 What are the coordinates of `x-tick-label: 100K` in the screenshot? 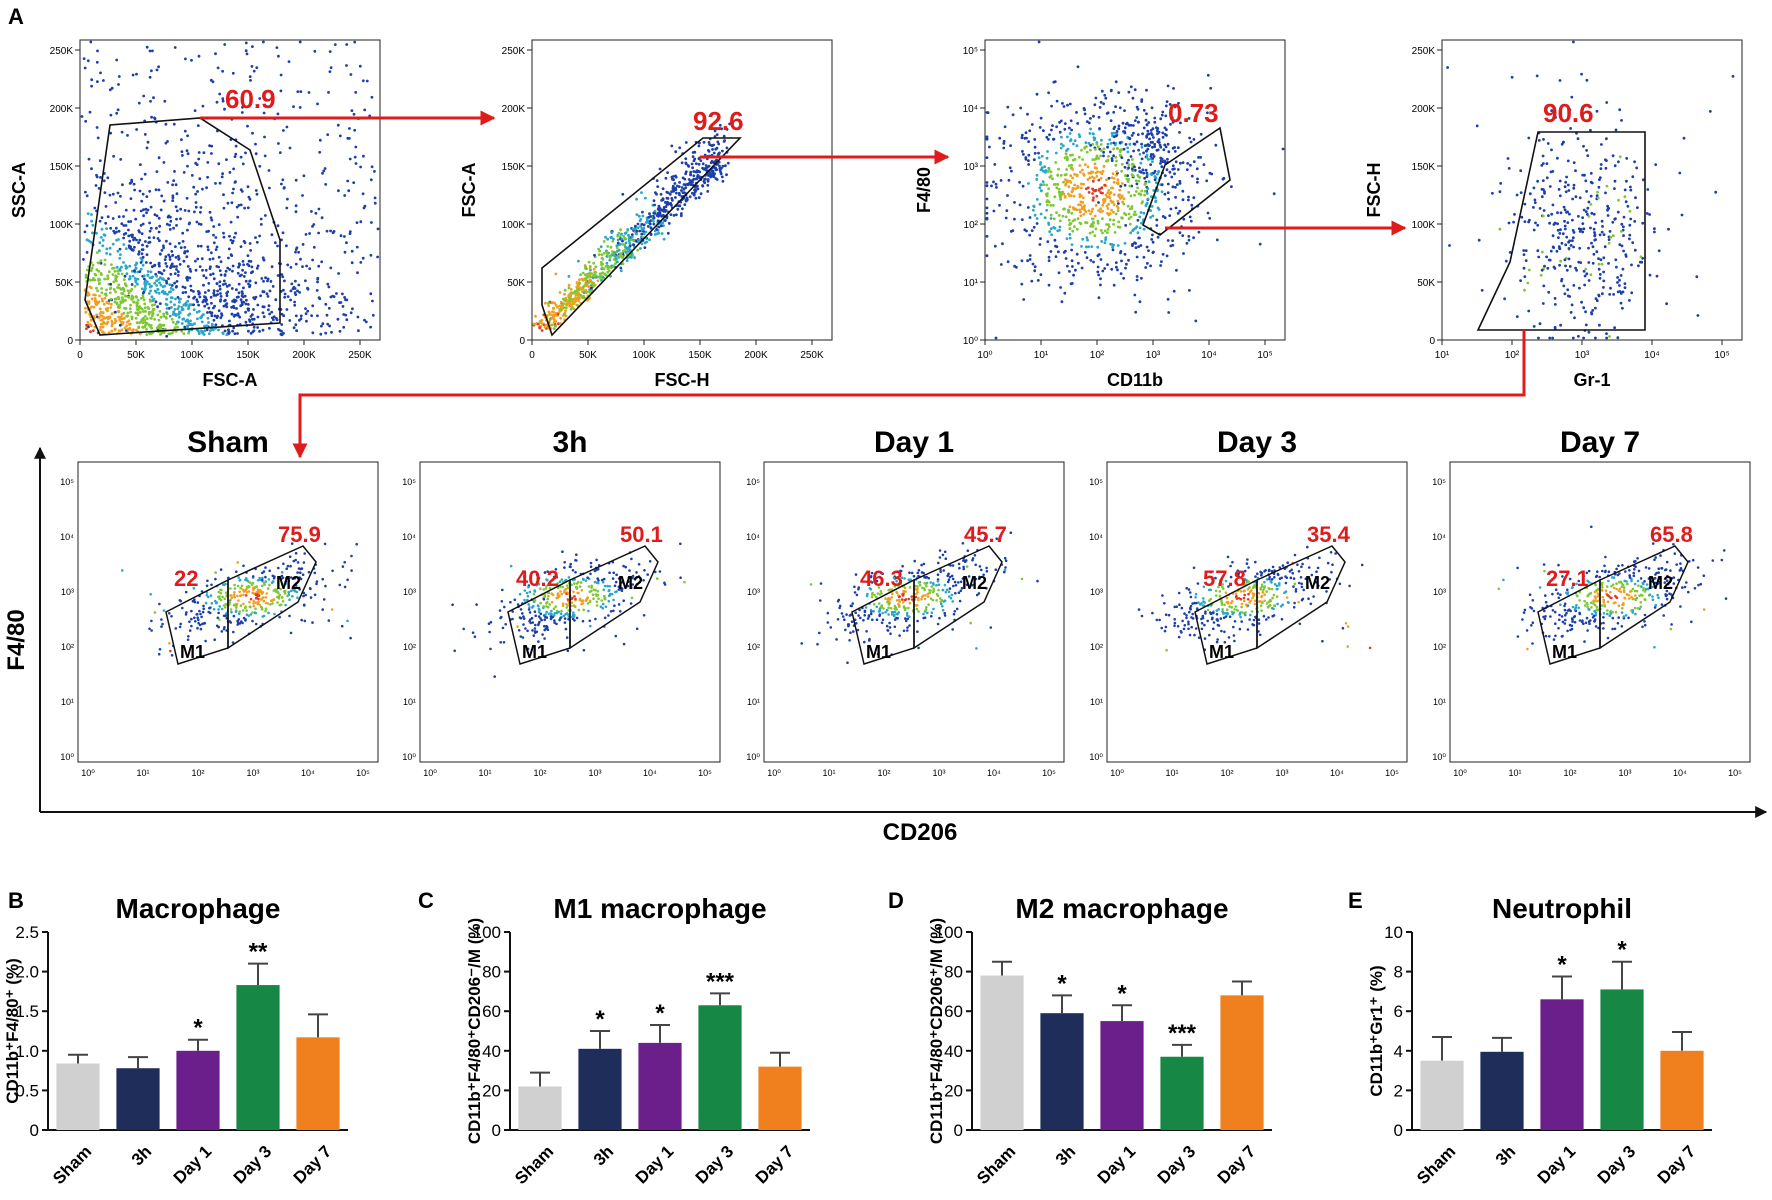 It's located at (192, 355).